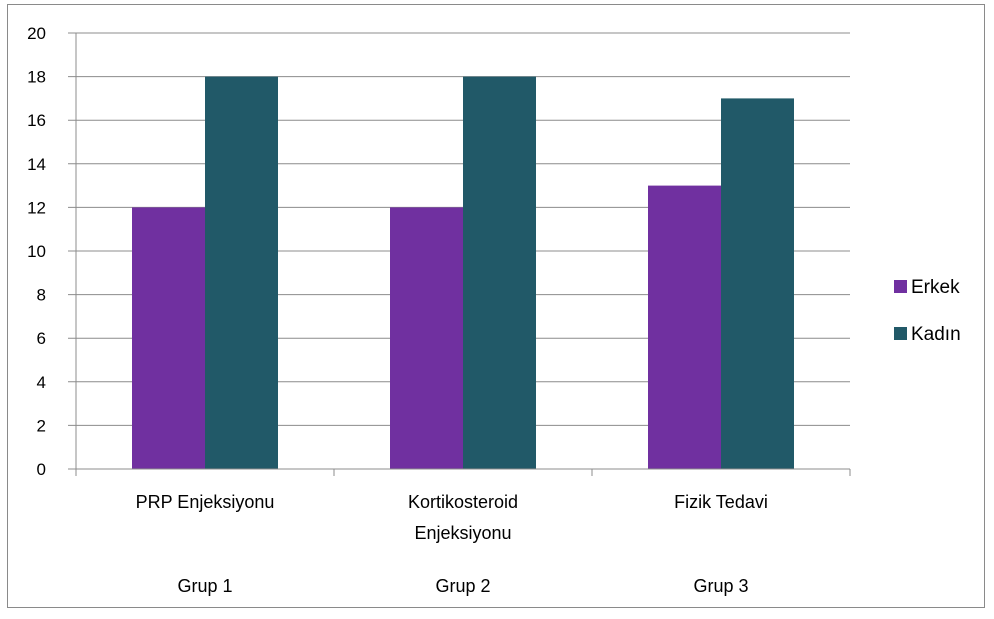  I want to click on x-group-label: Grup 3, so click(720, 586).